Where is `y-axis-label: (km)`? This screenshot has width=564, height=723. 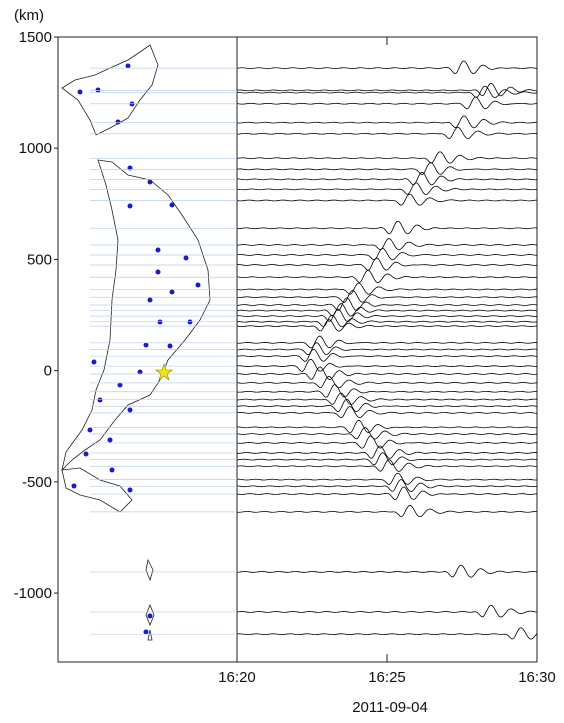 y-axis-label: (km) is located at coordinates (29, 15).